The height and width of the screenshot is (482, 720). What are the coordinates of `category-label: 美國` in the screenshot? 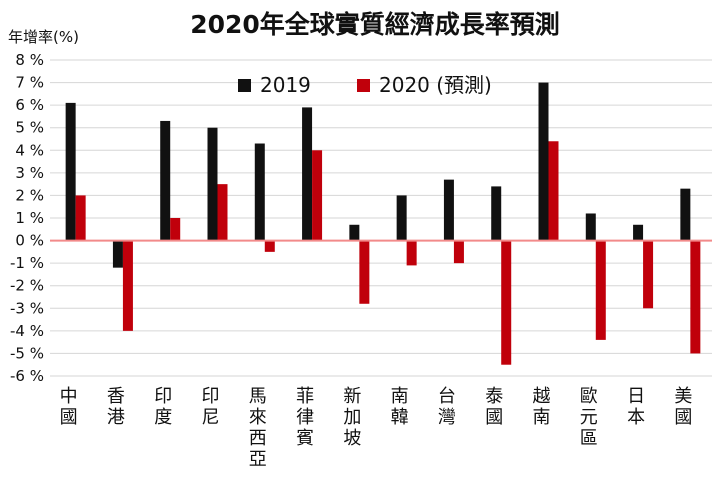 It's located at (683, 407).